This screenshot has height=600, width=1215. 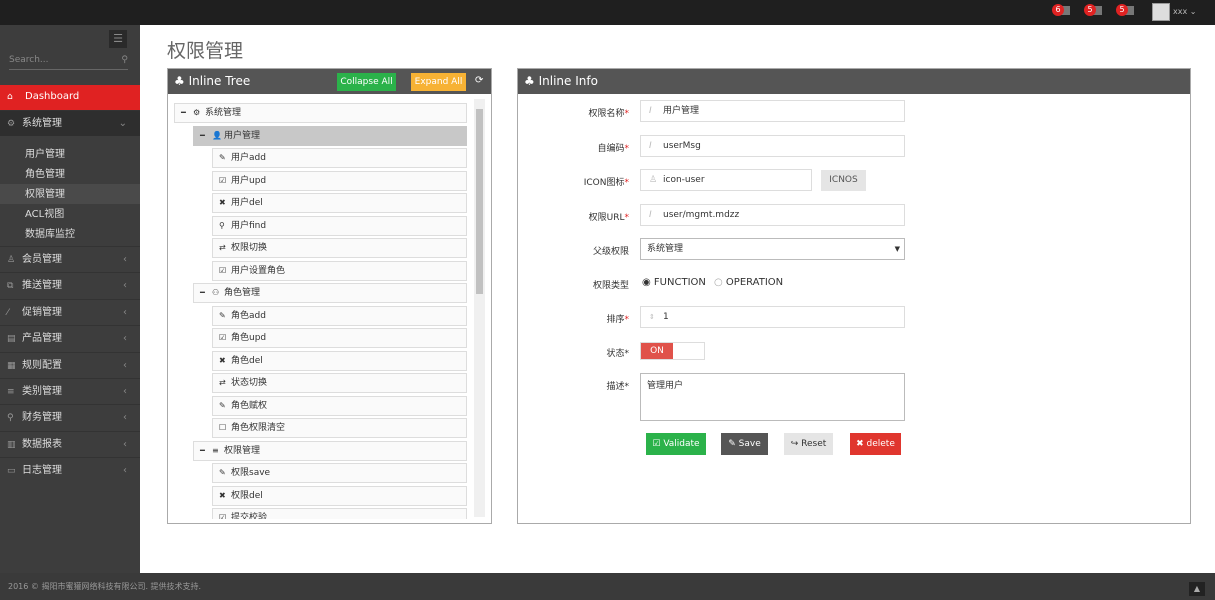 I want to click on name-input: I 用户管理, so click(x=772, y=111).